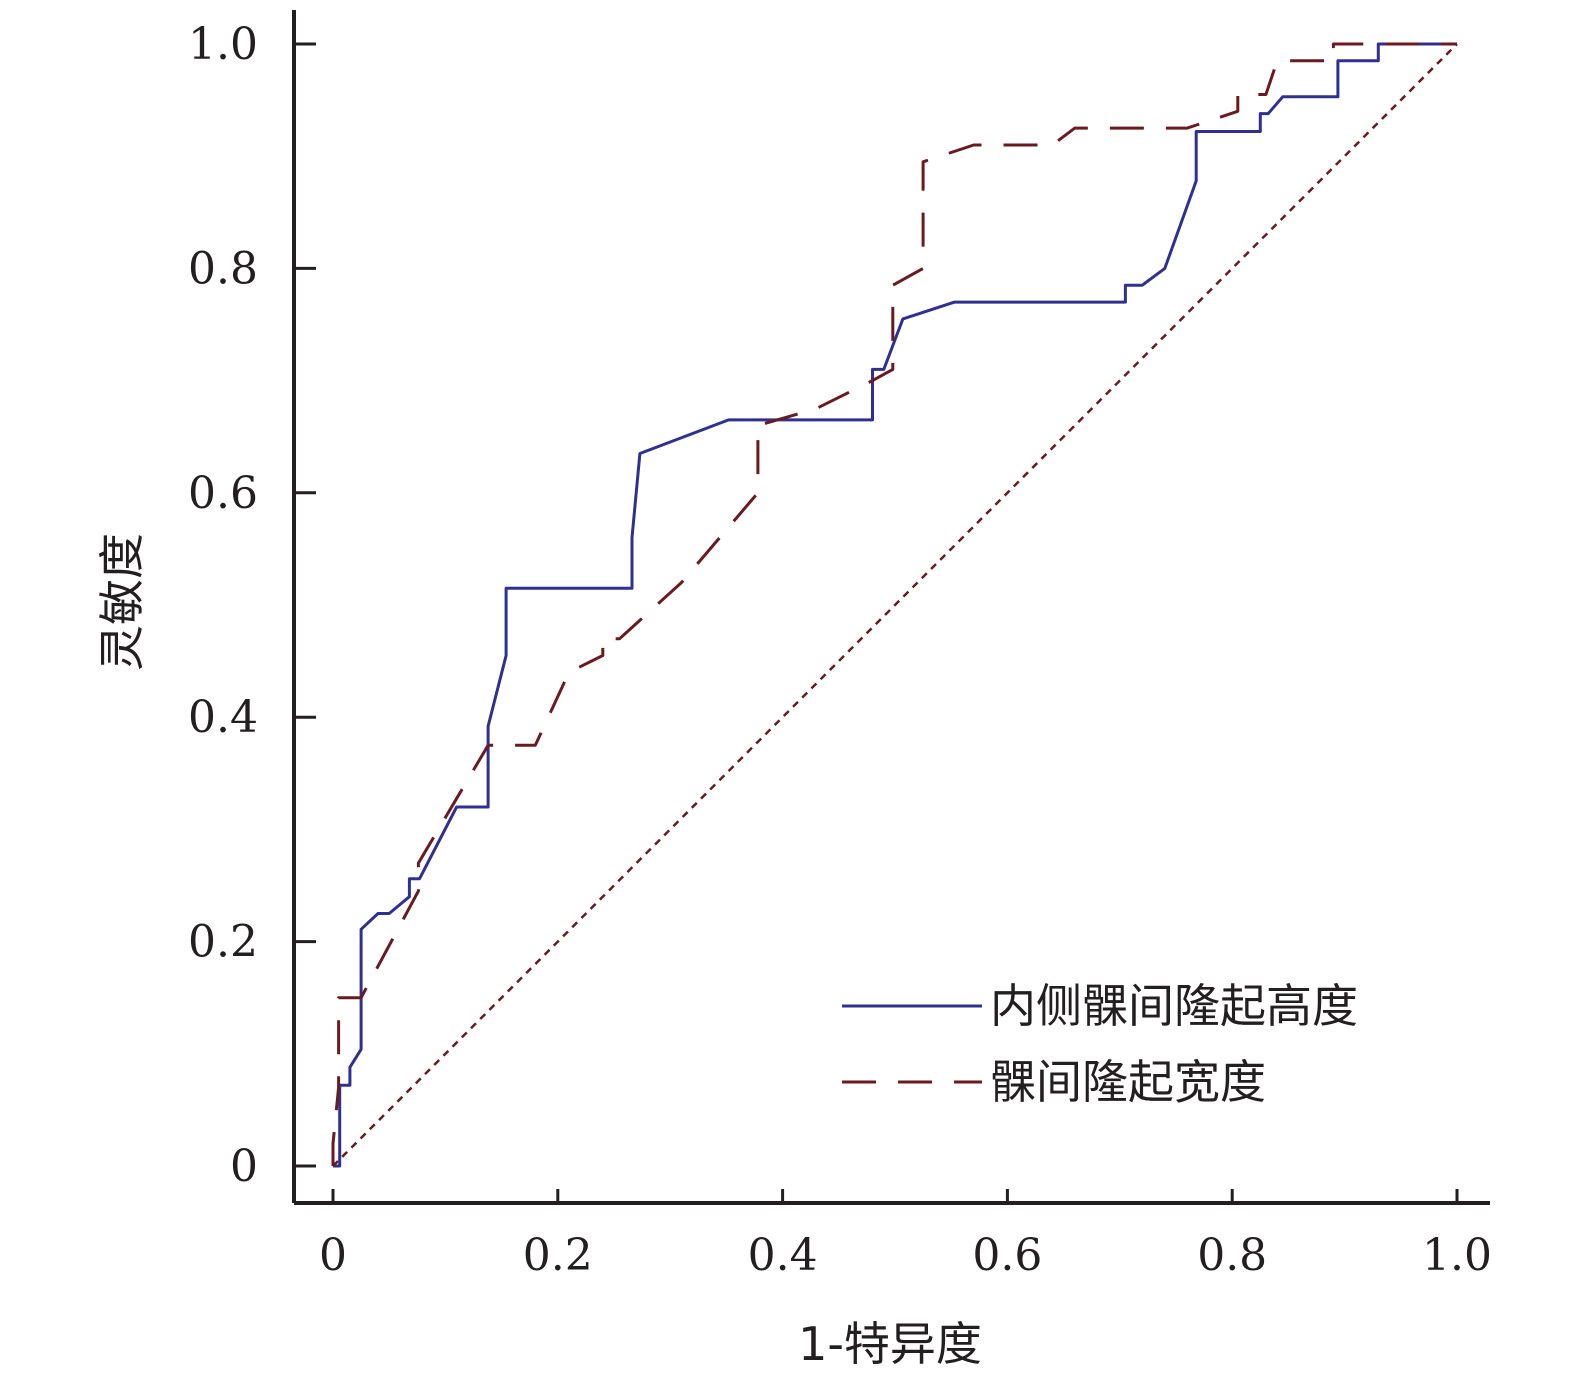  I want to click on y-tick-label: 0.6, so click(223, 493).